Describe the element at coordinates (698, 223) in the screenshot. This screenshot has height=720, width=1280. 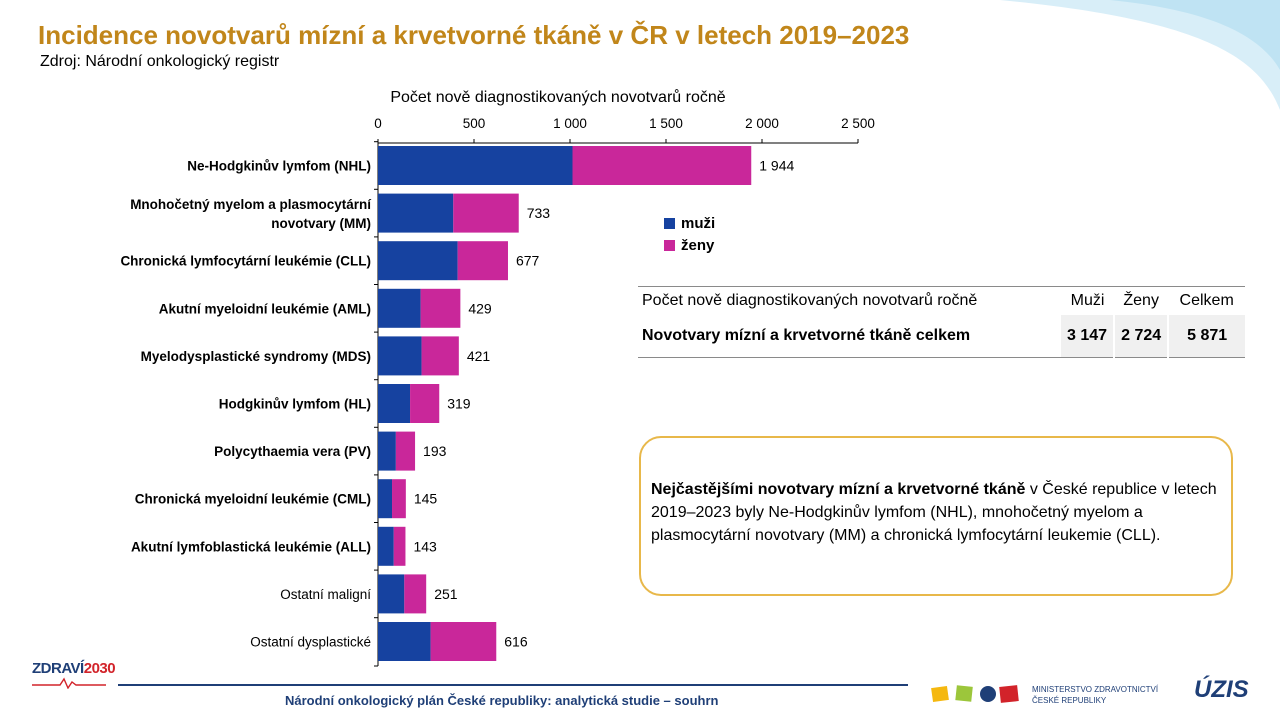
I see `legend-label-muzi: muži` at that location.